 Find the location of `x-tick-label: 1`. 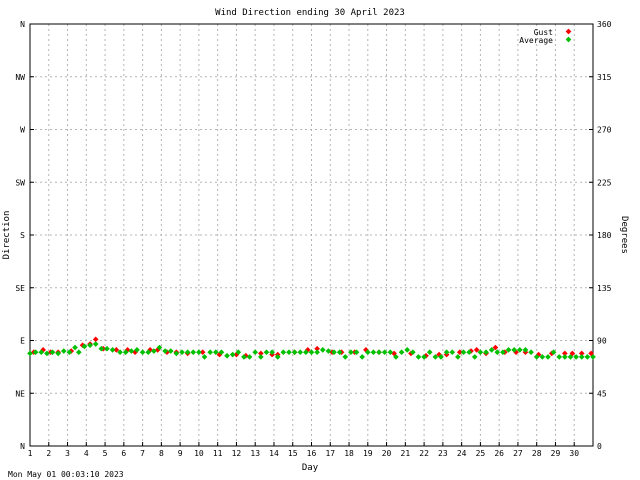

x-tick-label: 1 is located at coordinates (30, 453).